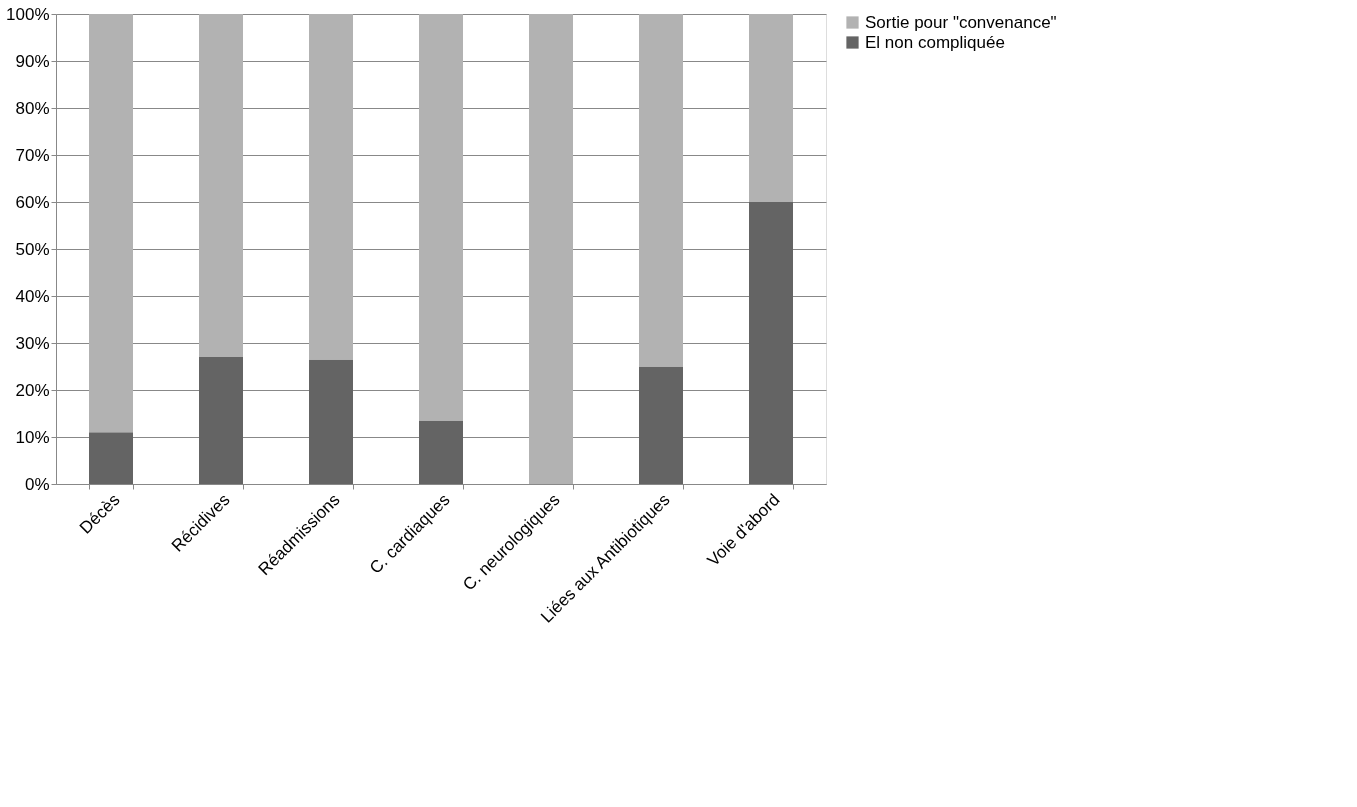 The height and width of the screenshot is (807, 1357). Describe the element at coordinates (935, 42) in the screenshot. I see `legend-label: El non compliquée` at that location.